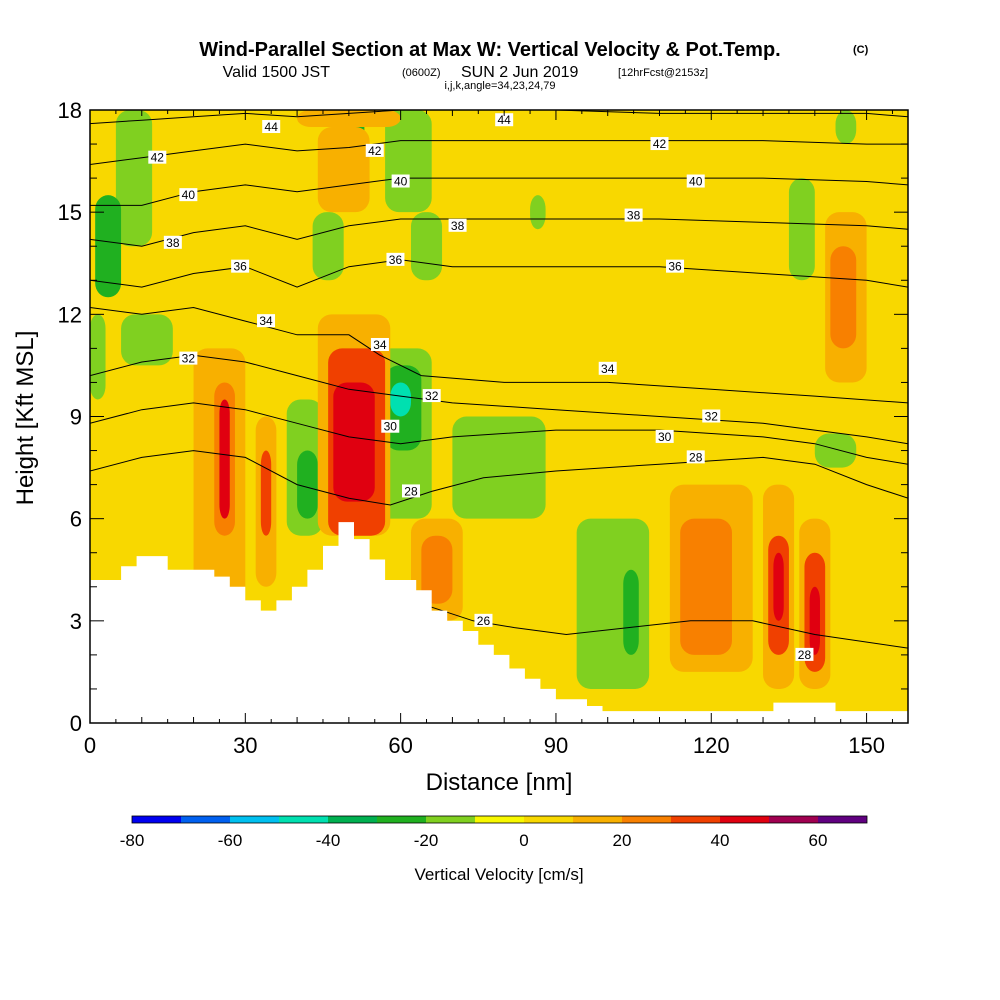 The width and height of the screenshot is (1000, 1000). What do you see at coordinates (240, 267) in the screenshot?
I see `contour-label-text: 36` at bounding box center [240, 267].